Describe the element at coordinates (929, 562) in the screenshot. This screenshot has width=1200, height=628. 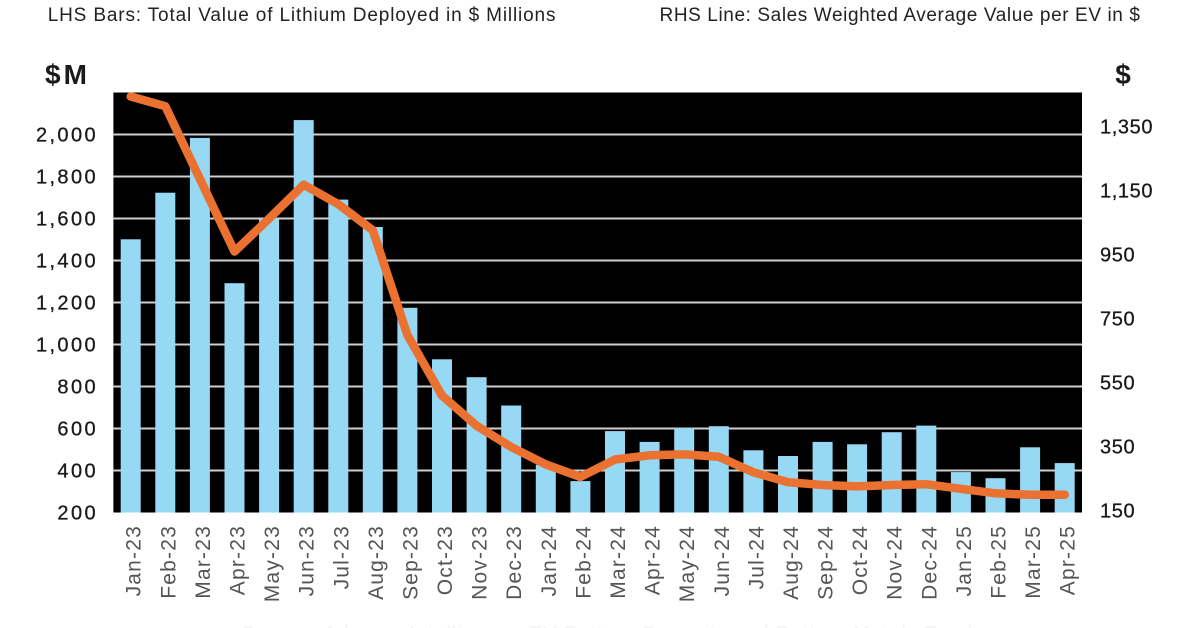
I see `svg-text: Dec-24` at that location.